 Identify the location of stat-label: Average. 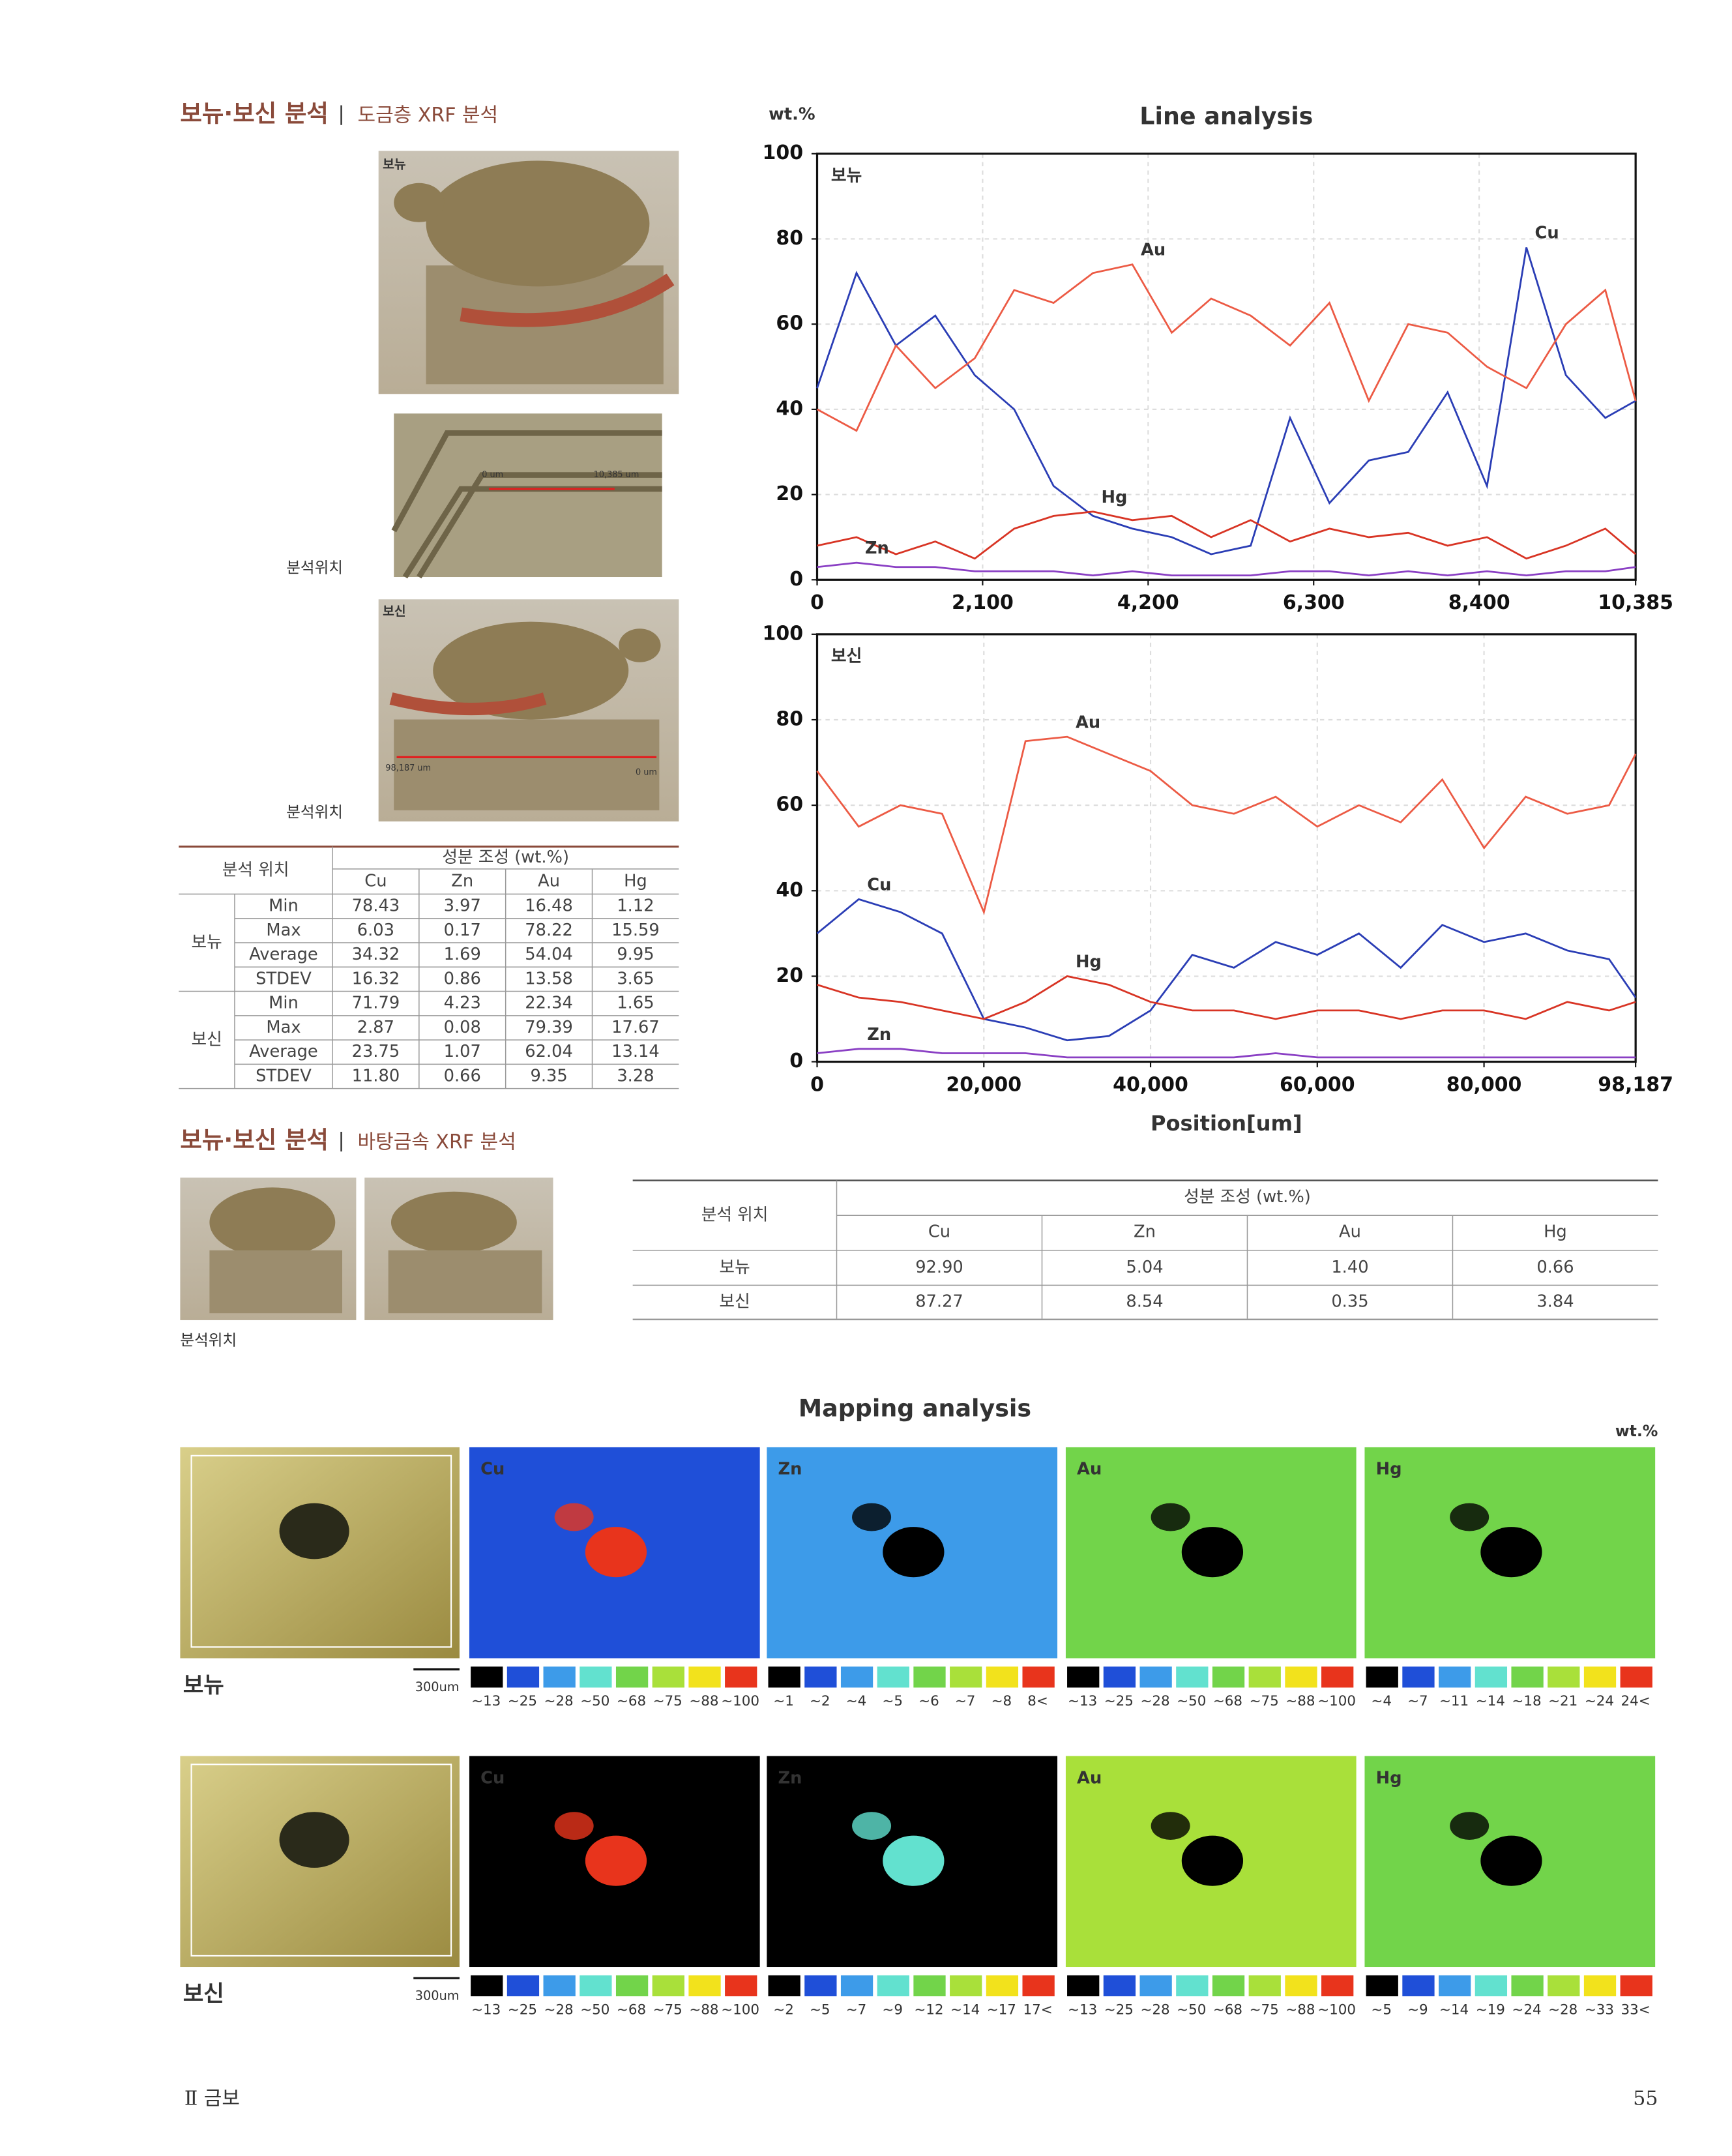
(283, 1051).